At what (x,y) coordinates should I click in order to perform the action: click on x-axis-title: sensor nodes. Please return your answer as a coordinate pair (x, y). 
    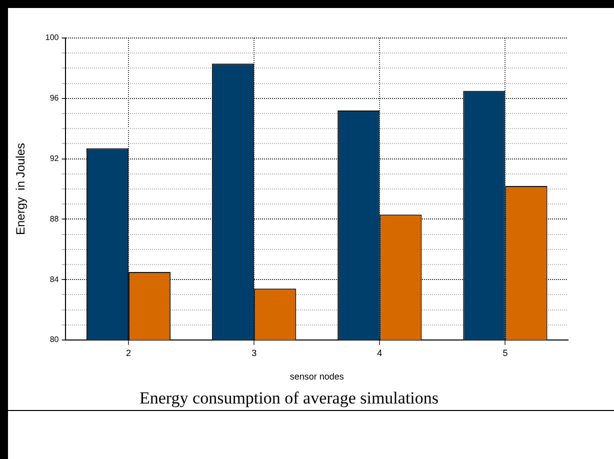
    Looking at the image, I should click on (317, 377).